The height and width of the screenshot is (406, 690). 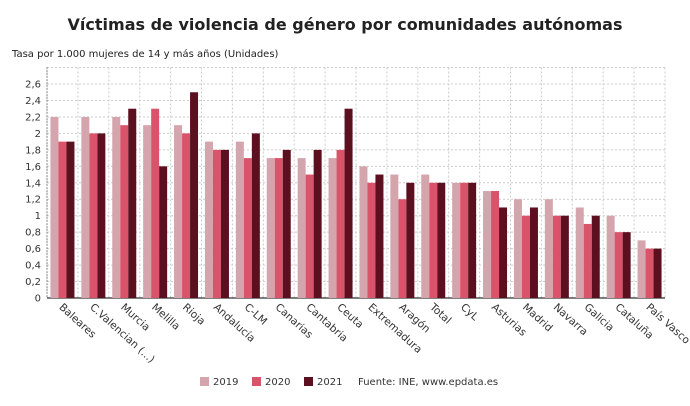 What do you see at coordinates (33, 233) in the screenshot?
I see `y-tick-label: 0,8` at bounding box center [33, 233].